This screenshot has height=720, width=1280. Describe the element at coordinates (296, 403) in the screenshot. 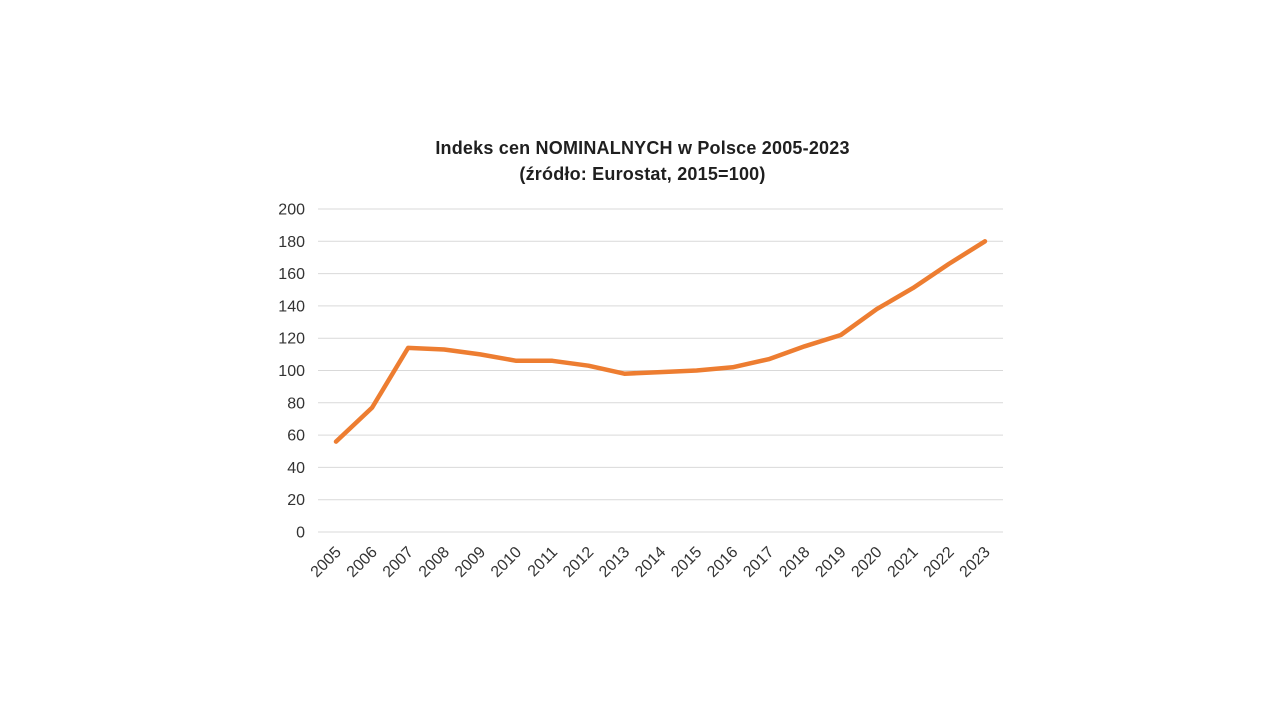

I see `y-axis-tick-label: 80` at that location.